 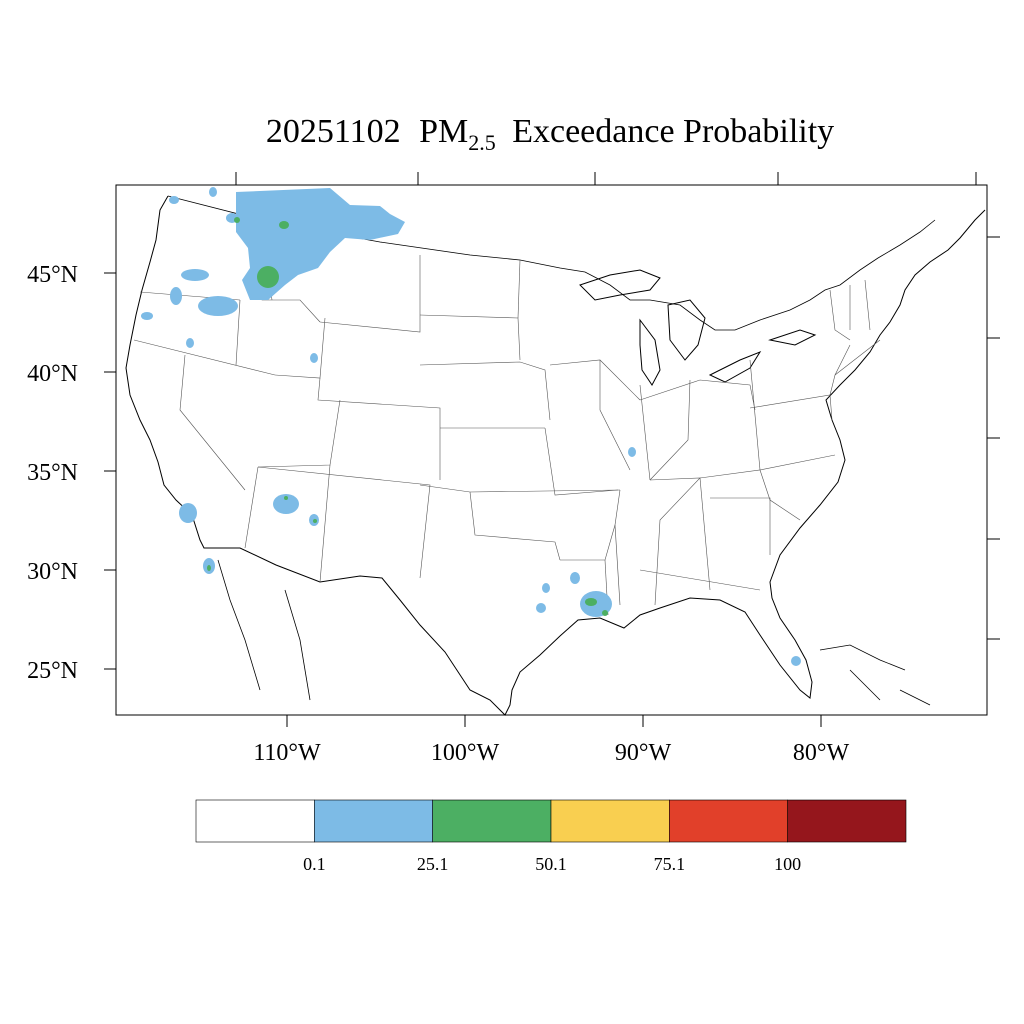 What do you see at coordinates (52, 374) in the screenshot?
I see `lat-label: 40°N` at bounding box center [52, 374].